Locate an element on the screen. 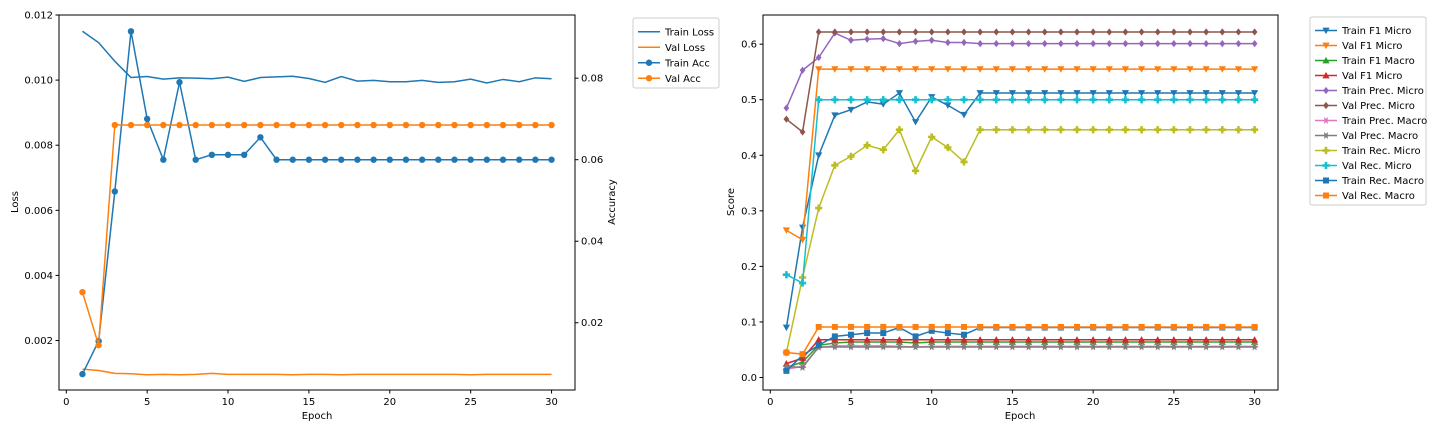 This screenshot has height=432, width=1440. x-tick-label: 30 is located at coordinates (551, 402).